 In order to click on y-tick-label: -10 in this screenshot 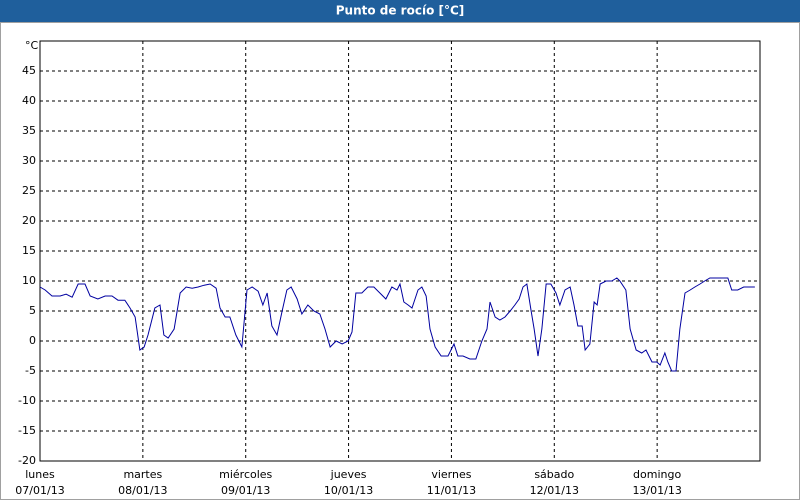, I will do `click(27, 400)`.